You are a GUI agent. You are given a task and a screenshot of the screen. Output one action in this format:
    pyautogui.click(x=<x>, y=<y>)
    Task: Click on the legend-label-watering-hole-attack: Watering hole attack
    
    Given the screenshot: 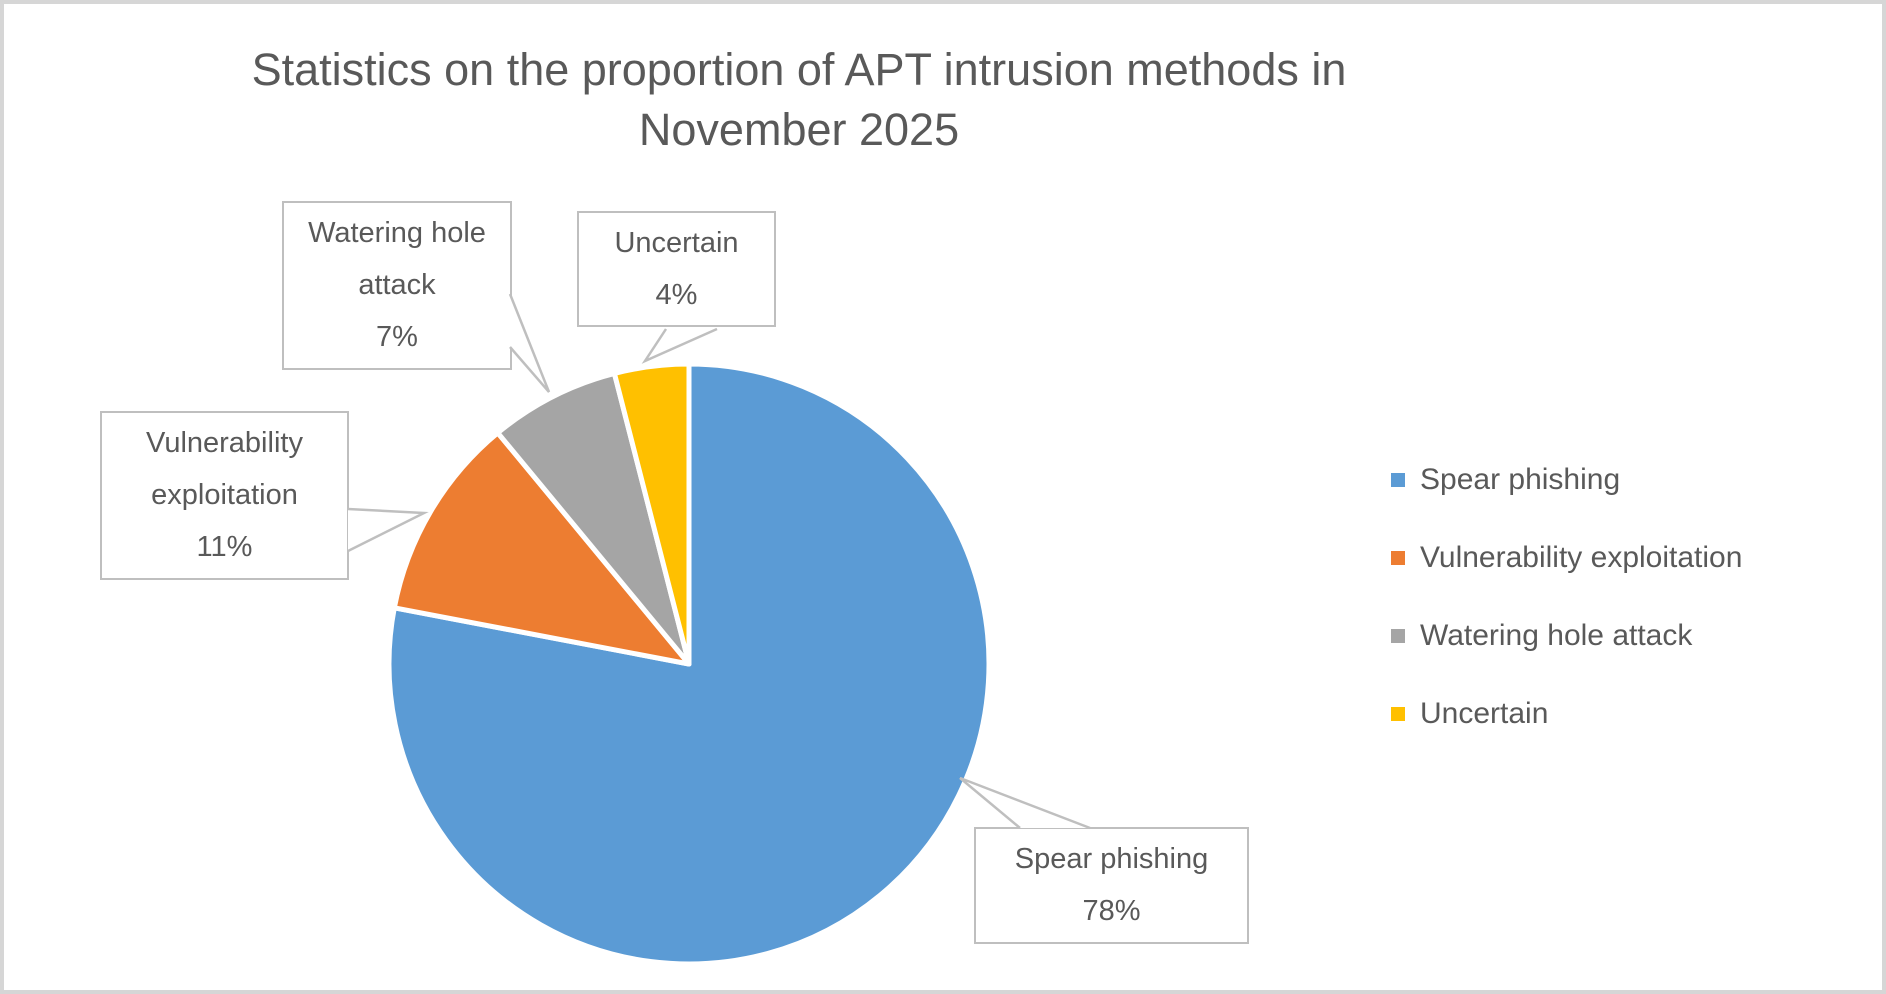 What is the action you would take?
    pyautogui.click(x=1556, y=635)
    